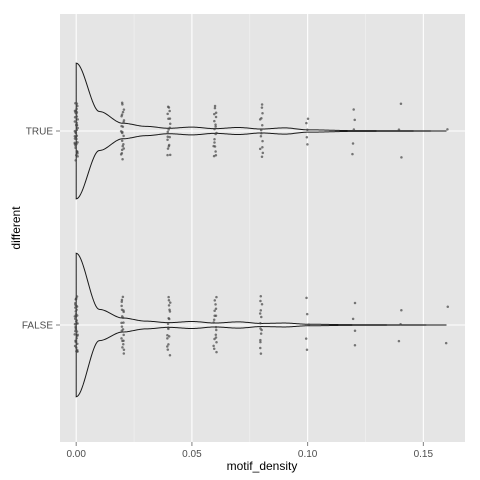 This screenshot has width=480, height=480. I want to click on x-tick-label: 0.15, so click(424, 454).